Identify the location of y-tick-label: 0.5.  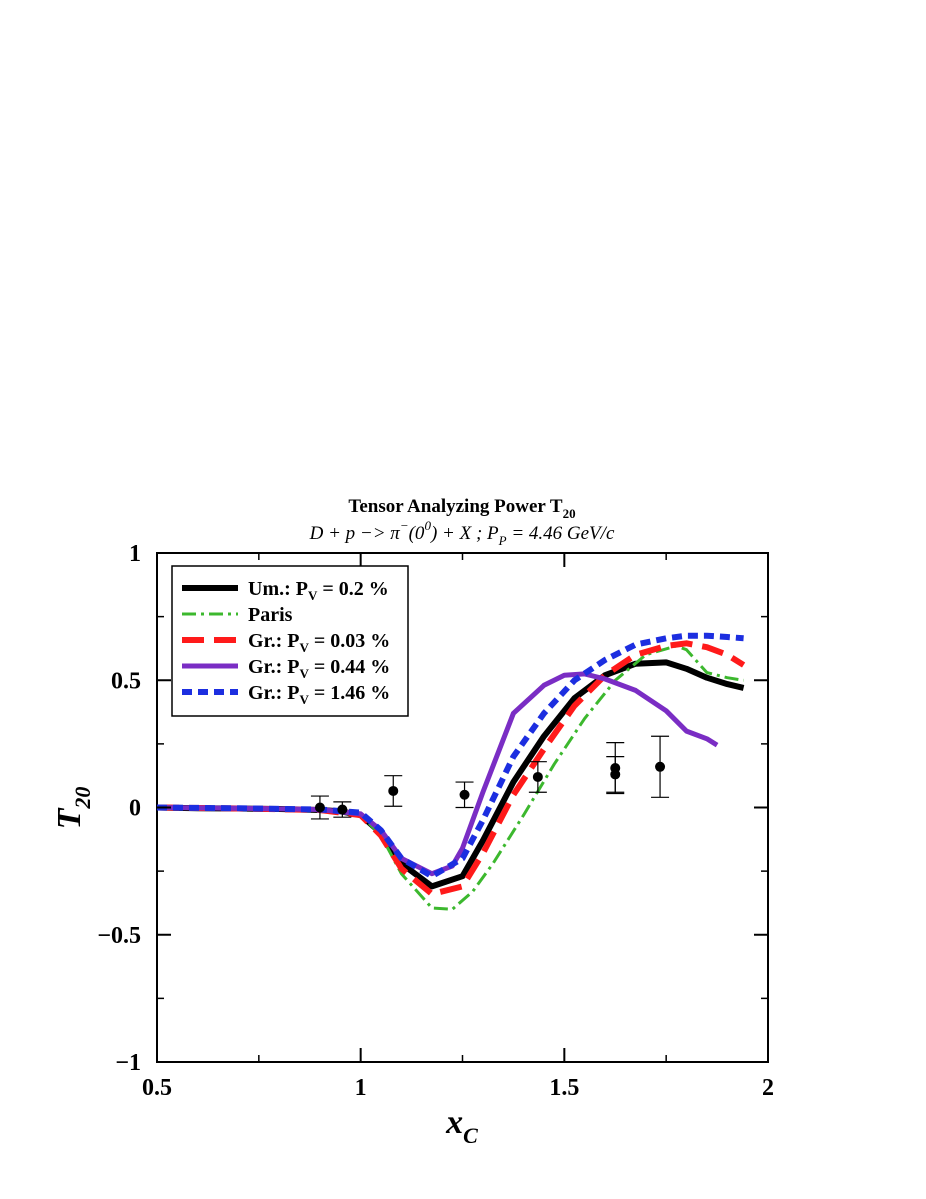
(126, 681).